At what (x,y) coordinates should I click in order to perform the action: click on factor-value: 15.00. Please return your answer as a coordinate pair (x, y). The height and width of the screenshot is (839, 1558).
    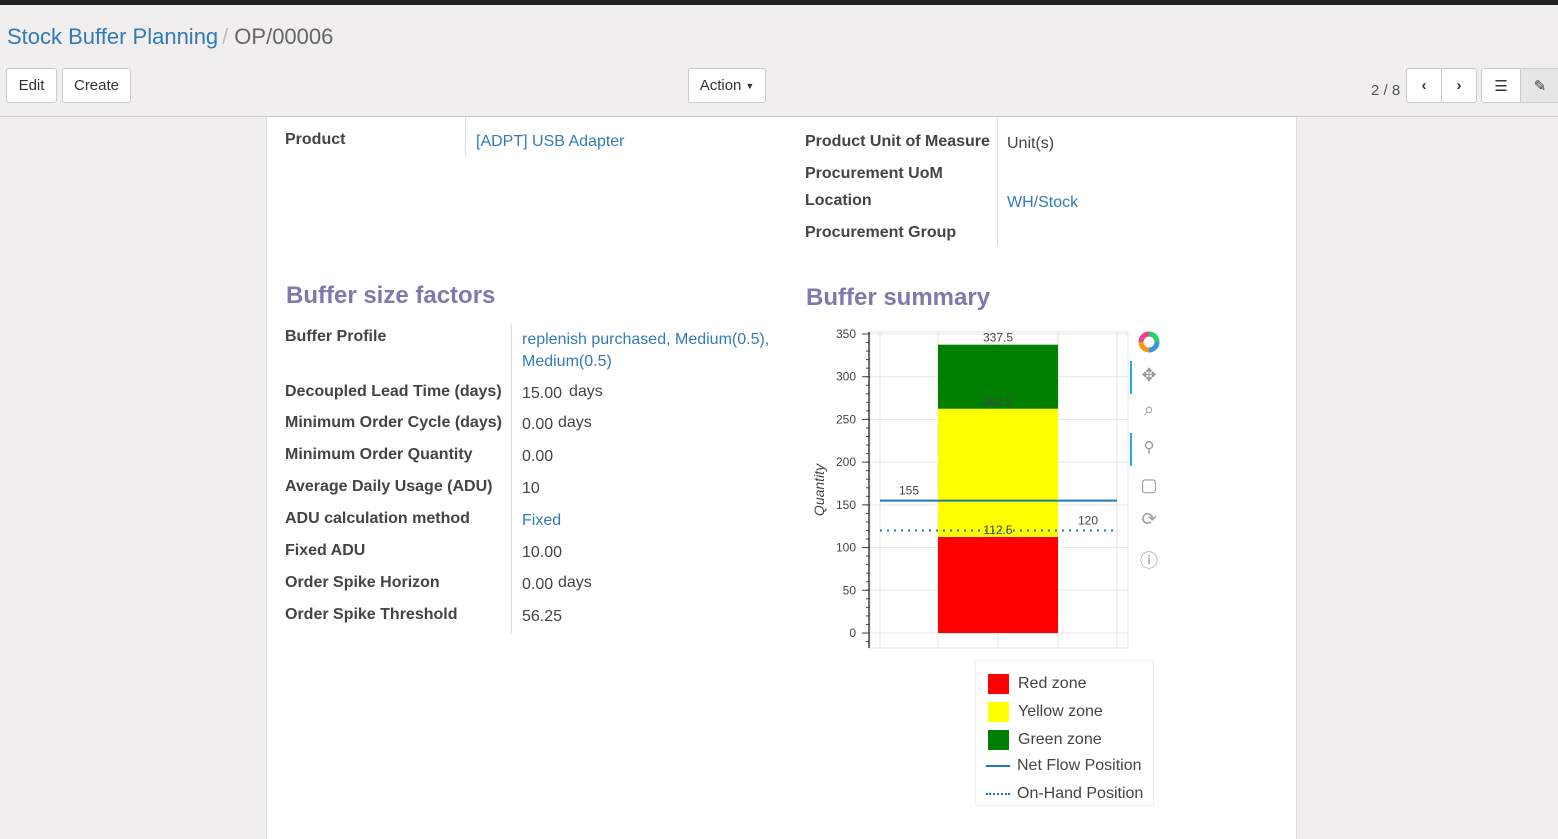
    Looking at the image, I should click on (542, 393).